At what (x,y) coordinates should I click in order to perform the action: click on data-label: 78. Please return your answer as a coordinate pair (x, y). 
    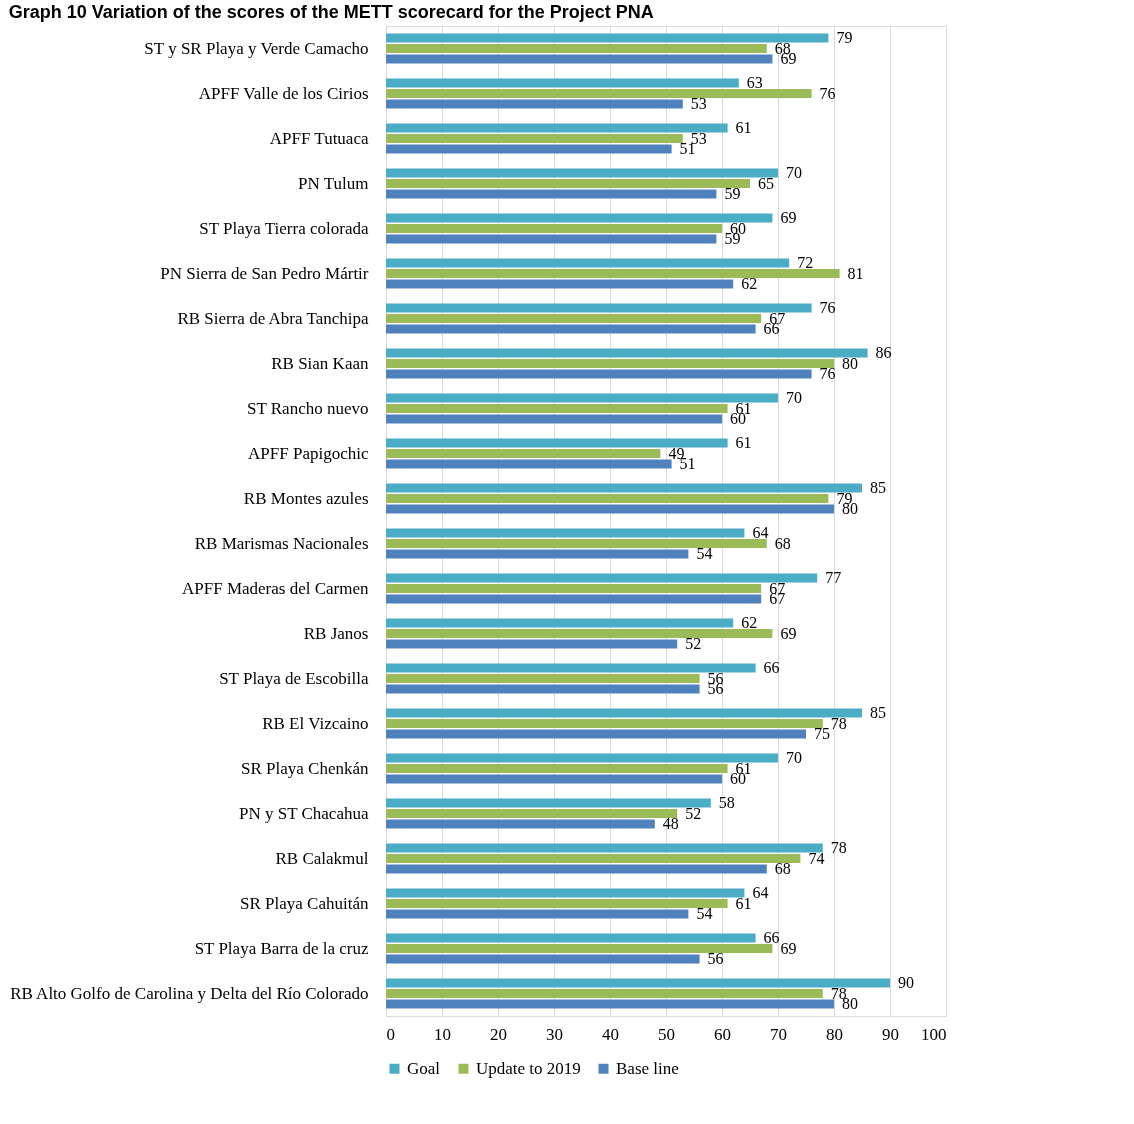
    Looking at the image, I should click on (838, 847).